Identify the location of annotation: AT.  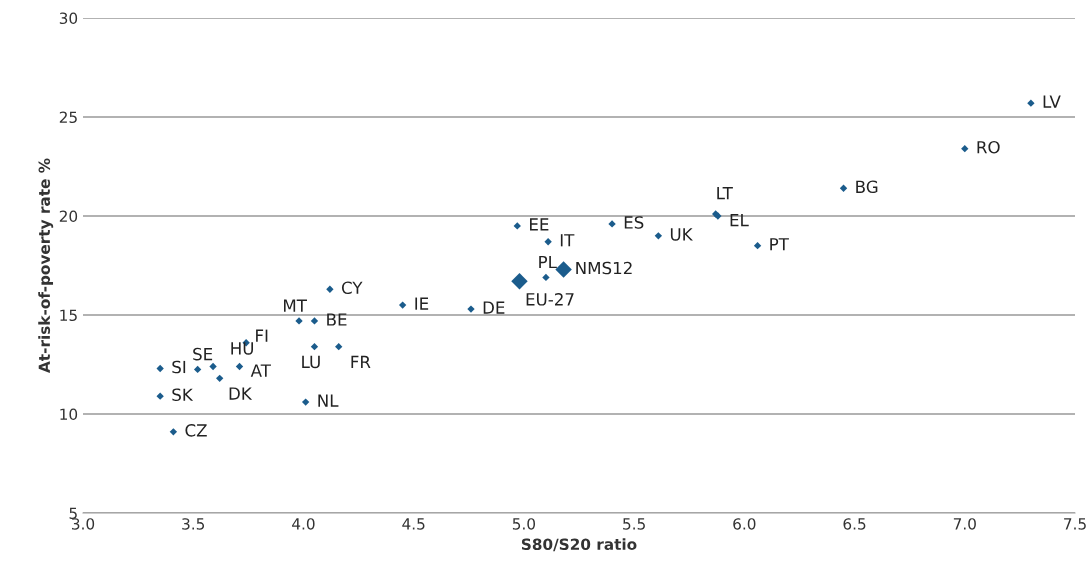
(260, 370).